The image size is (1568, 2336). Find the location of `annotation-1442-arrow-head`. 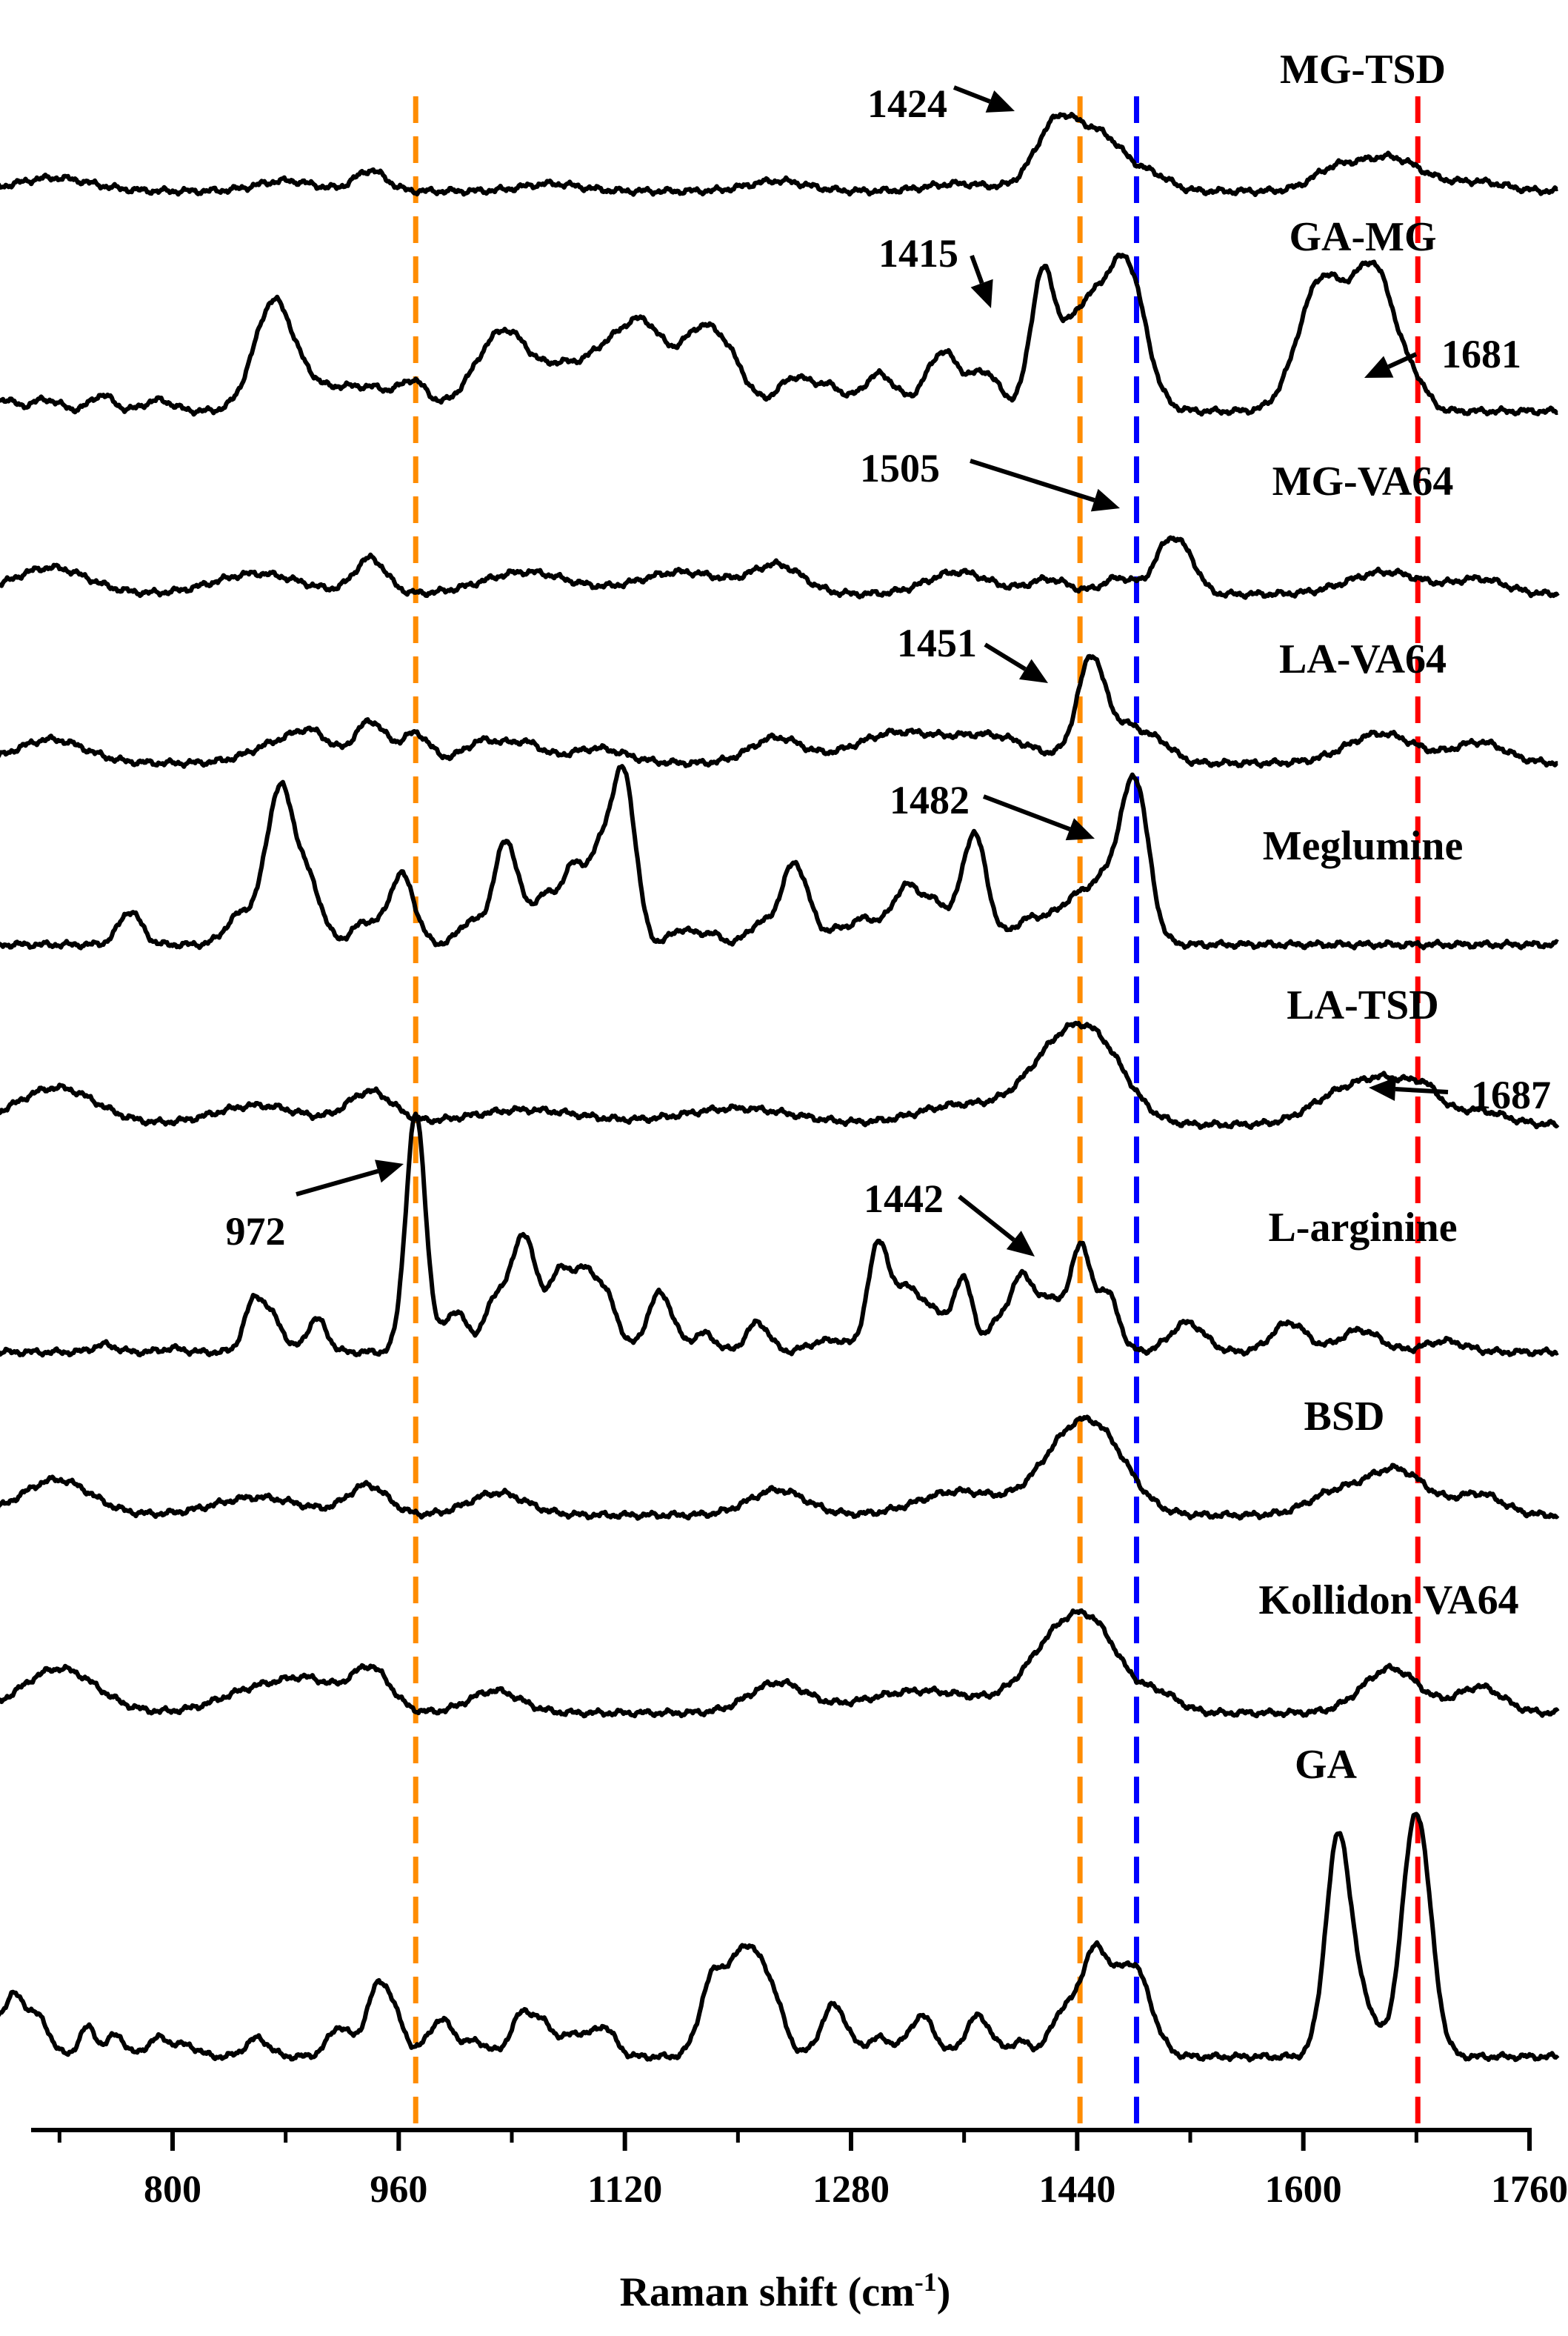

annotation-1442-arrow-head is located at coordinates (1021, 1244).